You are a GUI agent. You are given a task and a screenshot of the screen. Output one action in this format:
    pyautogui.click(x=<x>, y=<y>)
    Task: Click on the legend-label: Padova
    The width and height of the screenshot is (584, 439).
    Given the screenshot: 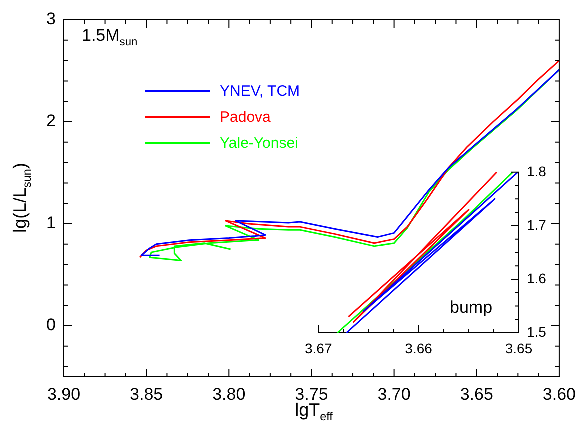 What is the action you would take?
    pyautogui.click(x=245, y=117)
    